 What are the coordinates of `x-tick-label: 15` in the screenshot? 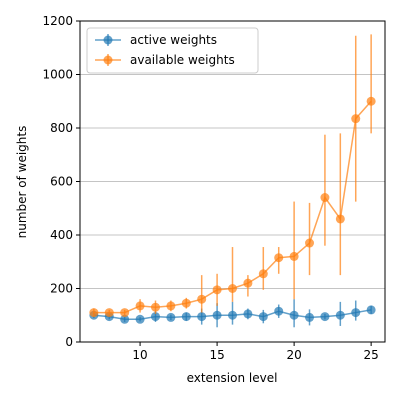 It's located at (216, 355).